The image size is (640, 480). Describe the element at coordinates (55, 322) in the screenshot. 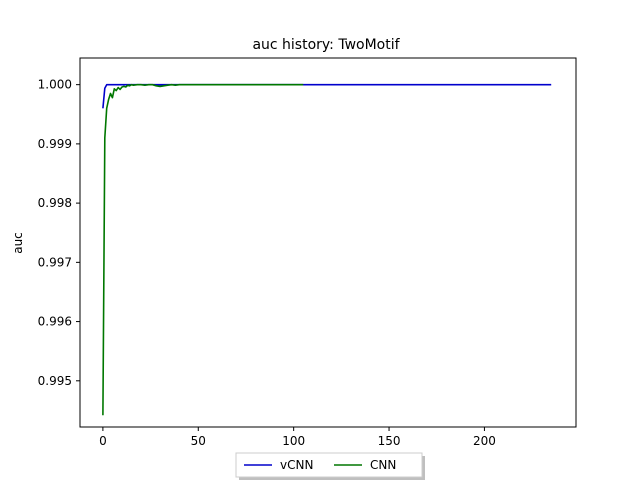

I see `y-tick-label: 0.996` at that location.